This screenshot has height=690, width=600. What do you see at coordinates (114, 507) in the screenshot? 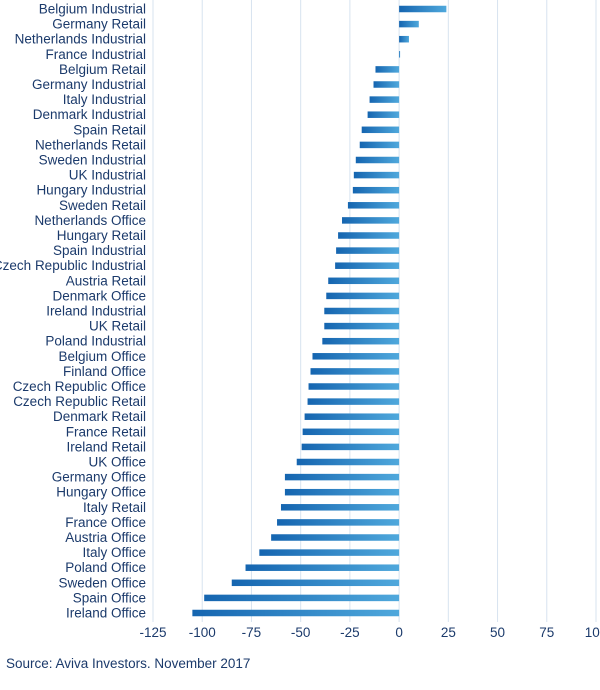
I see `category-label: Italy Retail` at bounding box center [114, 507].